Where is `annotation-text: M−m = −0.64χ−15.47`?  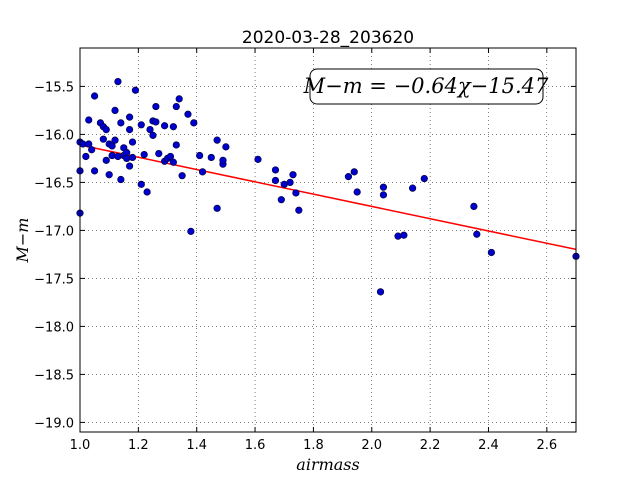 annotation-text: M−m = −0.64χ−15.47 is located at coordinates (426, 86).